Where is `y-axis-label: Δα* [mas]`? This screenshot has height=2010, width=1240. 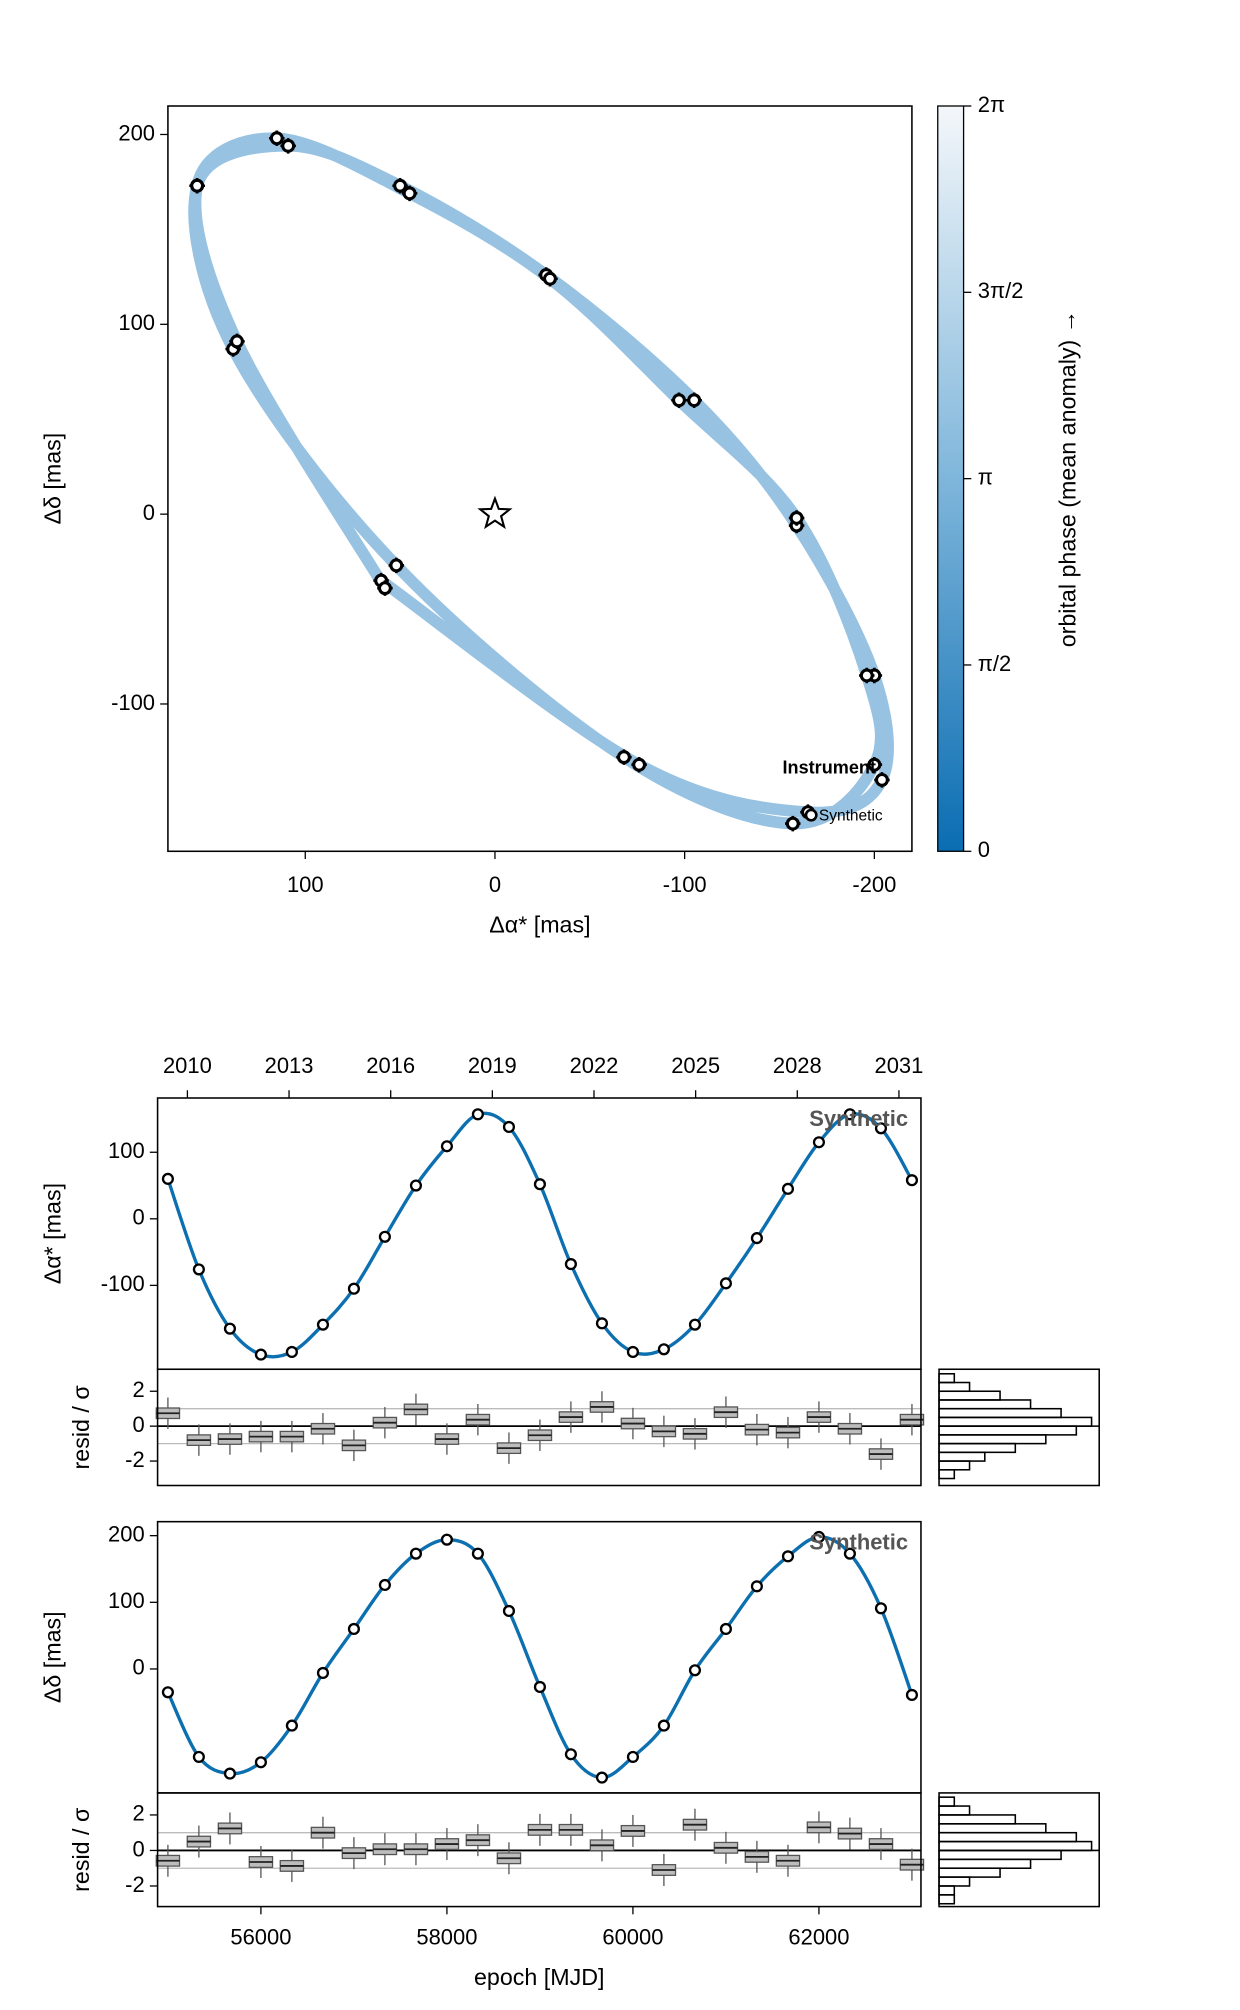 y-axis-label: Δα* [mas] is located at coordinates (52, 1233).